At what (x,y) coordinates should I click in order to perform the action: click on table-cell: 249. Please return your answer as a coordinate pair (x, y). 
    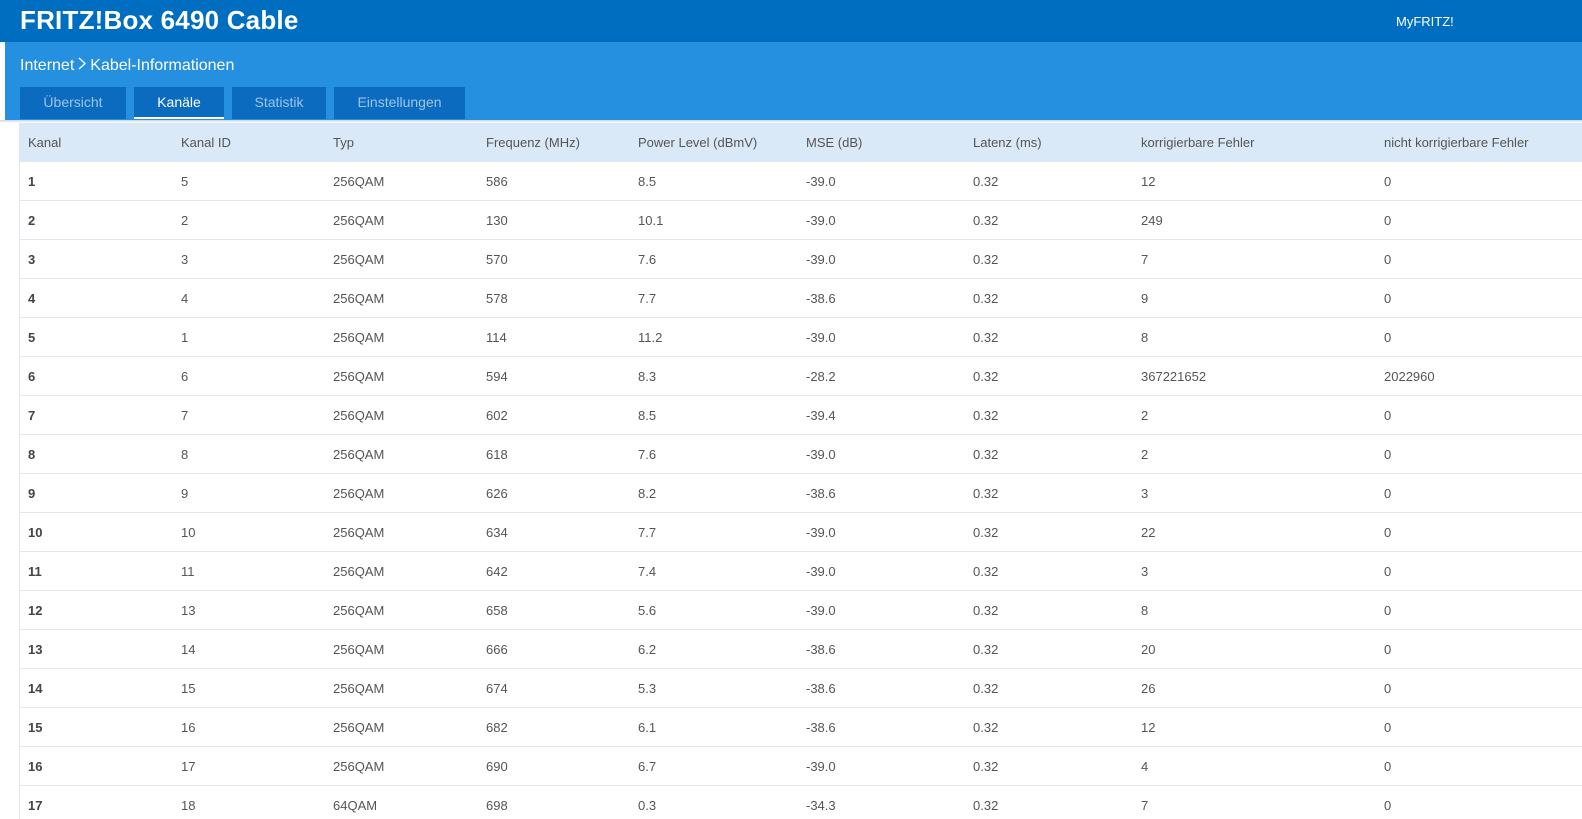
    Looking at the image, I should click on (1254, 220).